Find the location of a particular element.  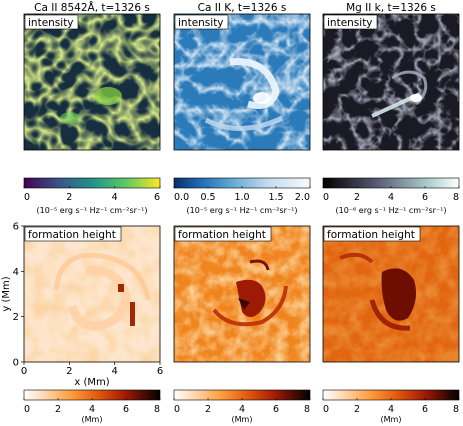

colorbar-tick-label: 1.0 is located at coordinates (241, 197).